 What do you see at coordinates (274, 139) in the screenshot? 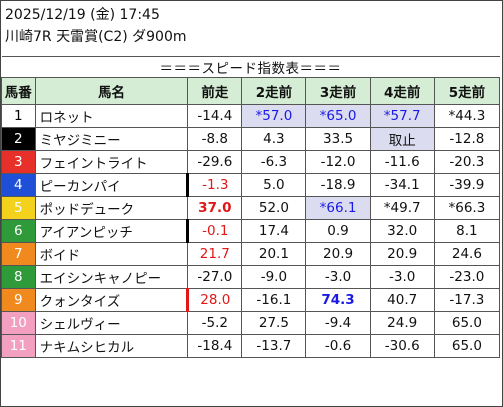
I see `speed-index-cell: 4.3` at bounding box center [274, 139].